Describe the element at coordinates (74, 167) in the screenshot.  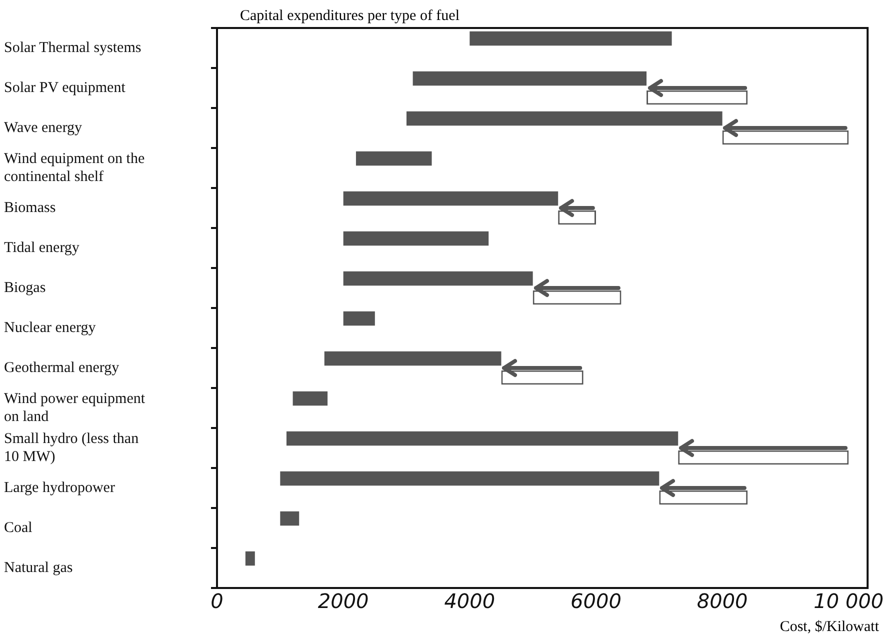
I see `y-tick-label: Wind equipment on the continental shelf` at that location.